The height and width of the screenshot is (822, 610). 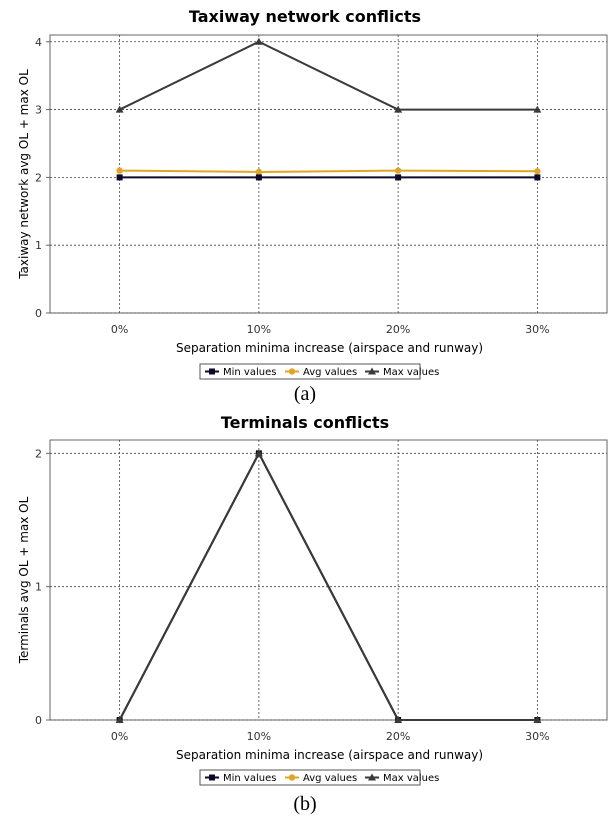 What do you see at coordinates (304, 804) in the screenshot?
I see `figure-caption: (b)` at bounding box center [304, 804].